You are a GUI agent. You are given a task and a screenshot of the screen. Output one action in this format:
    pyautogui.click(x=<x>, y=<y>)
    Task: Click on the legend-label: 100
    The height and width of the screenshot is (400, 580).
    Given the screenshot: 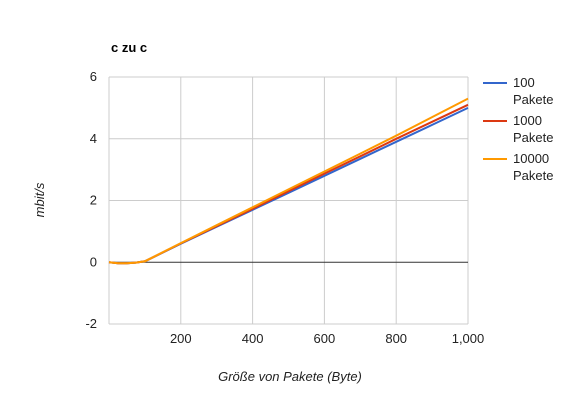 What is the action you would take?
    pyautogui.click(x=524, y=82)
    